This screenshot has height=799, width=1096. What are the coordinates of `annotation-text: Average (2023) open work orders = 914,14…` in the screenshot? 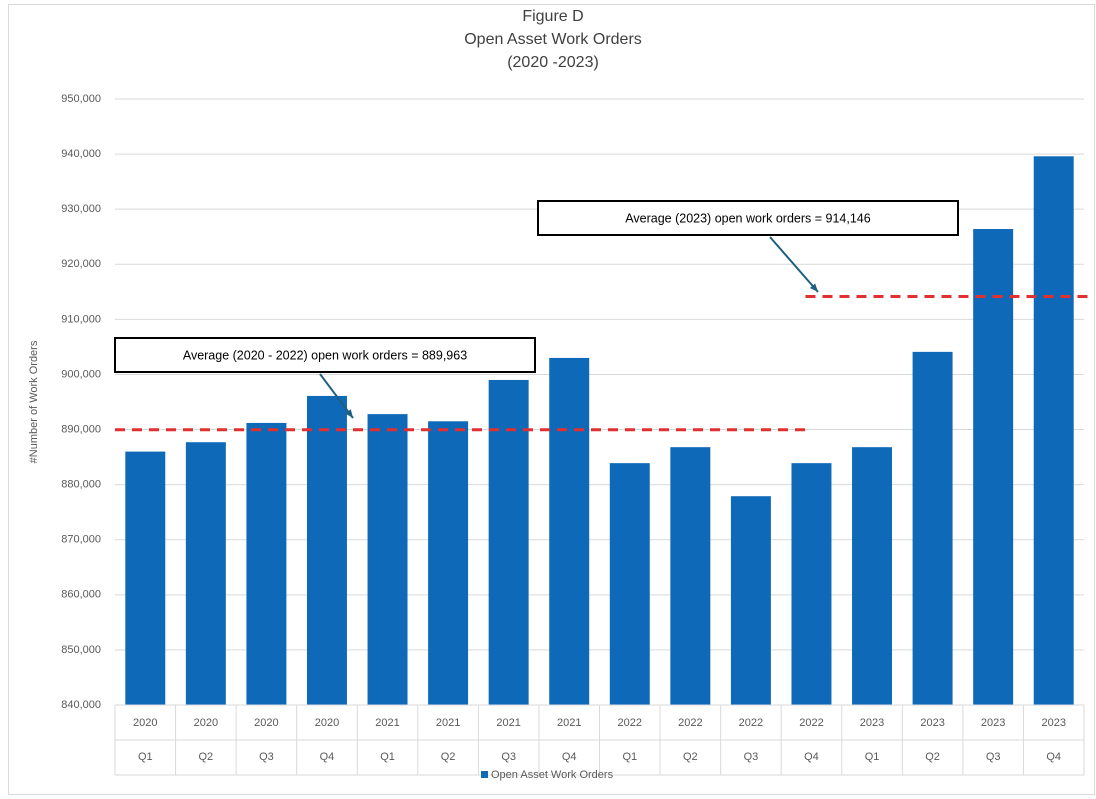 It's located at (747, 218).